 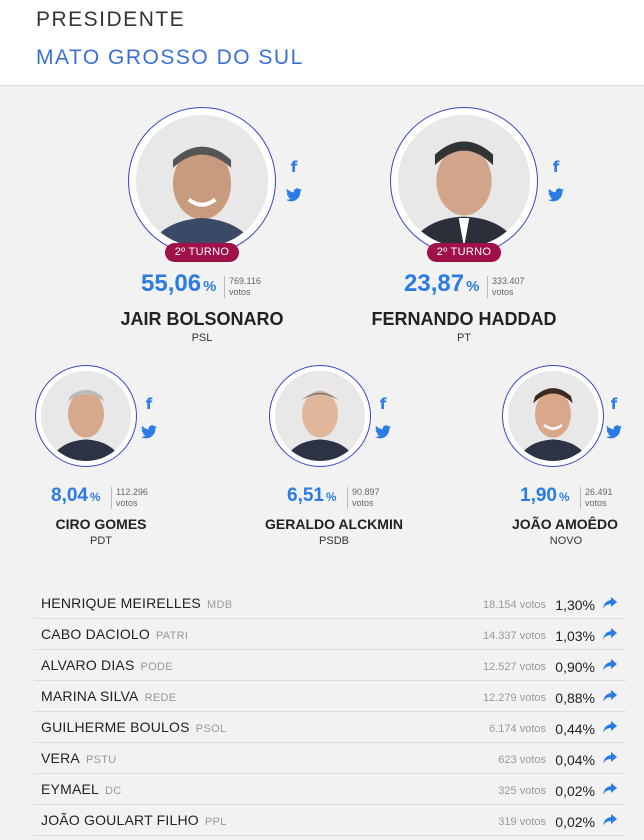 I want to click on page-title: PRESIDENTE, so click(x=111, y=19).